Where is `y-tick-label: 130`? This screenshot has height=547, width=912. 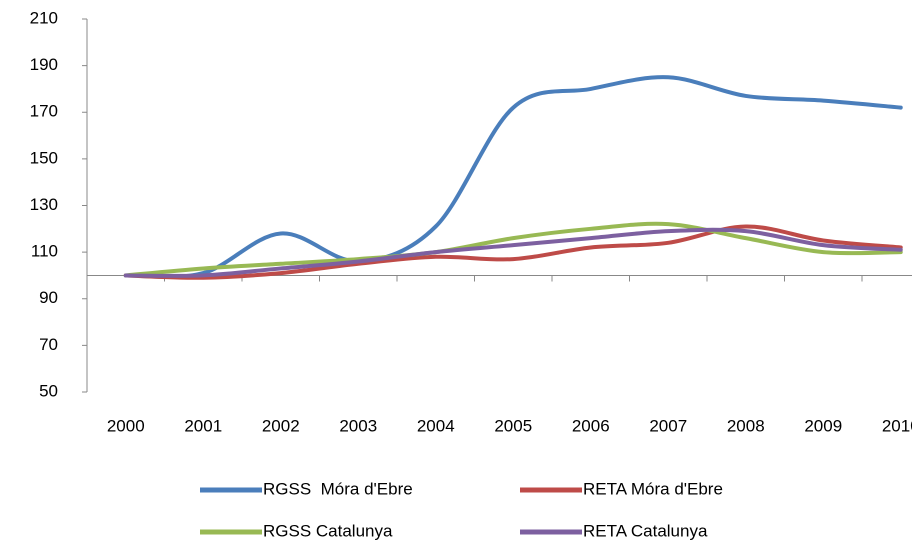 y-tick-label: 130 is located at coordinates (44, 204).